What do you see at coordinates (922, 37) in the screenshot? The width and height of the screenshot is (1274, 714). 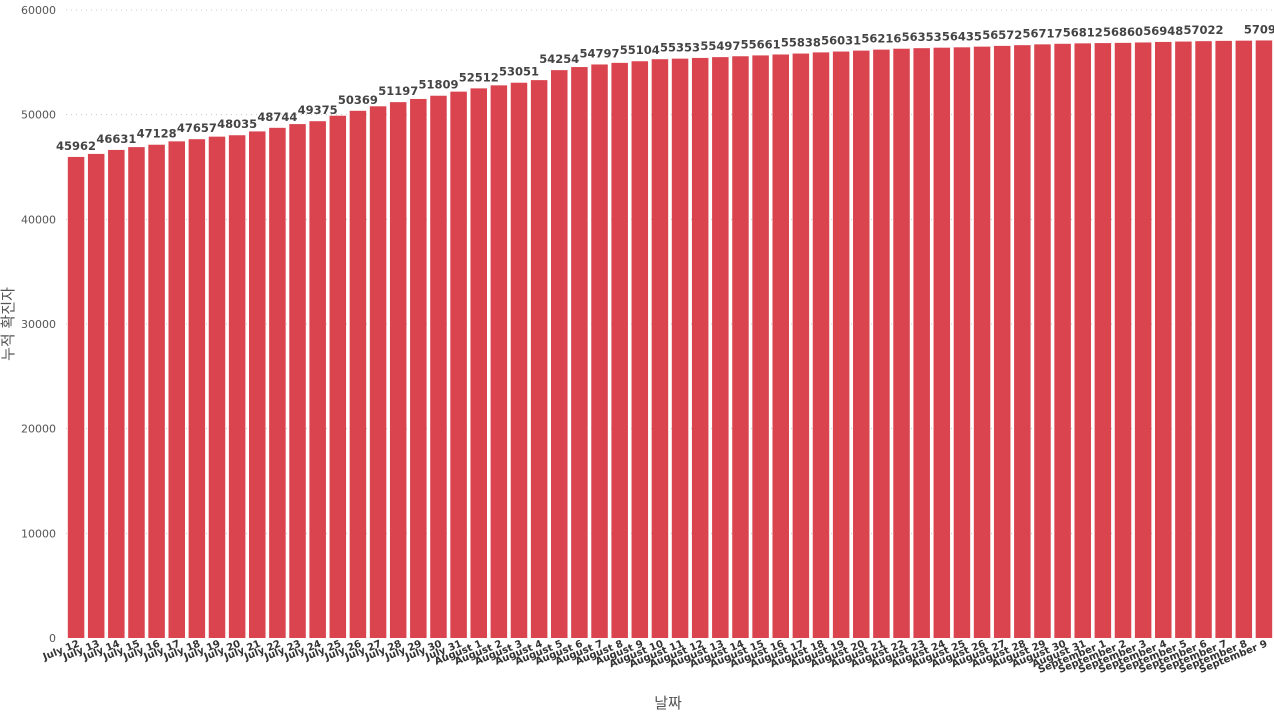 I see `data-label: 56353` at bounding box center [922, 37].